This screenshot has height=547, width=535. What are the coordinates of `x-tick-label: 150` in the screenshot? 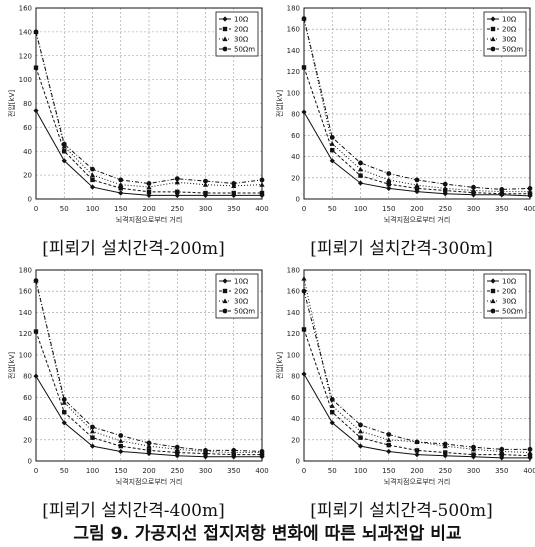 It's located at (120, 209).